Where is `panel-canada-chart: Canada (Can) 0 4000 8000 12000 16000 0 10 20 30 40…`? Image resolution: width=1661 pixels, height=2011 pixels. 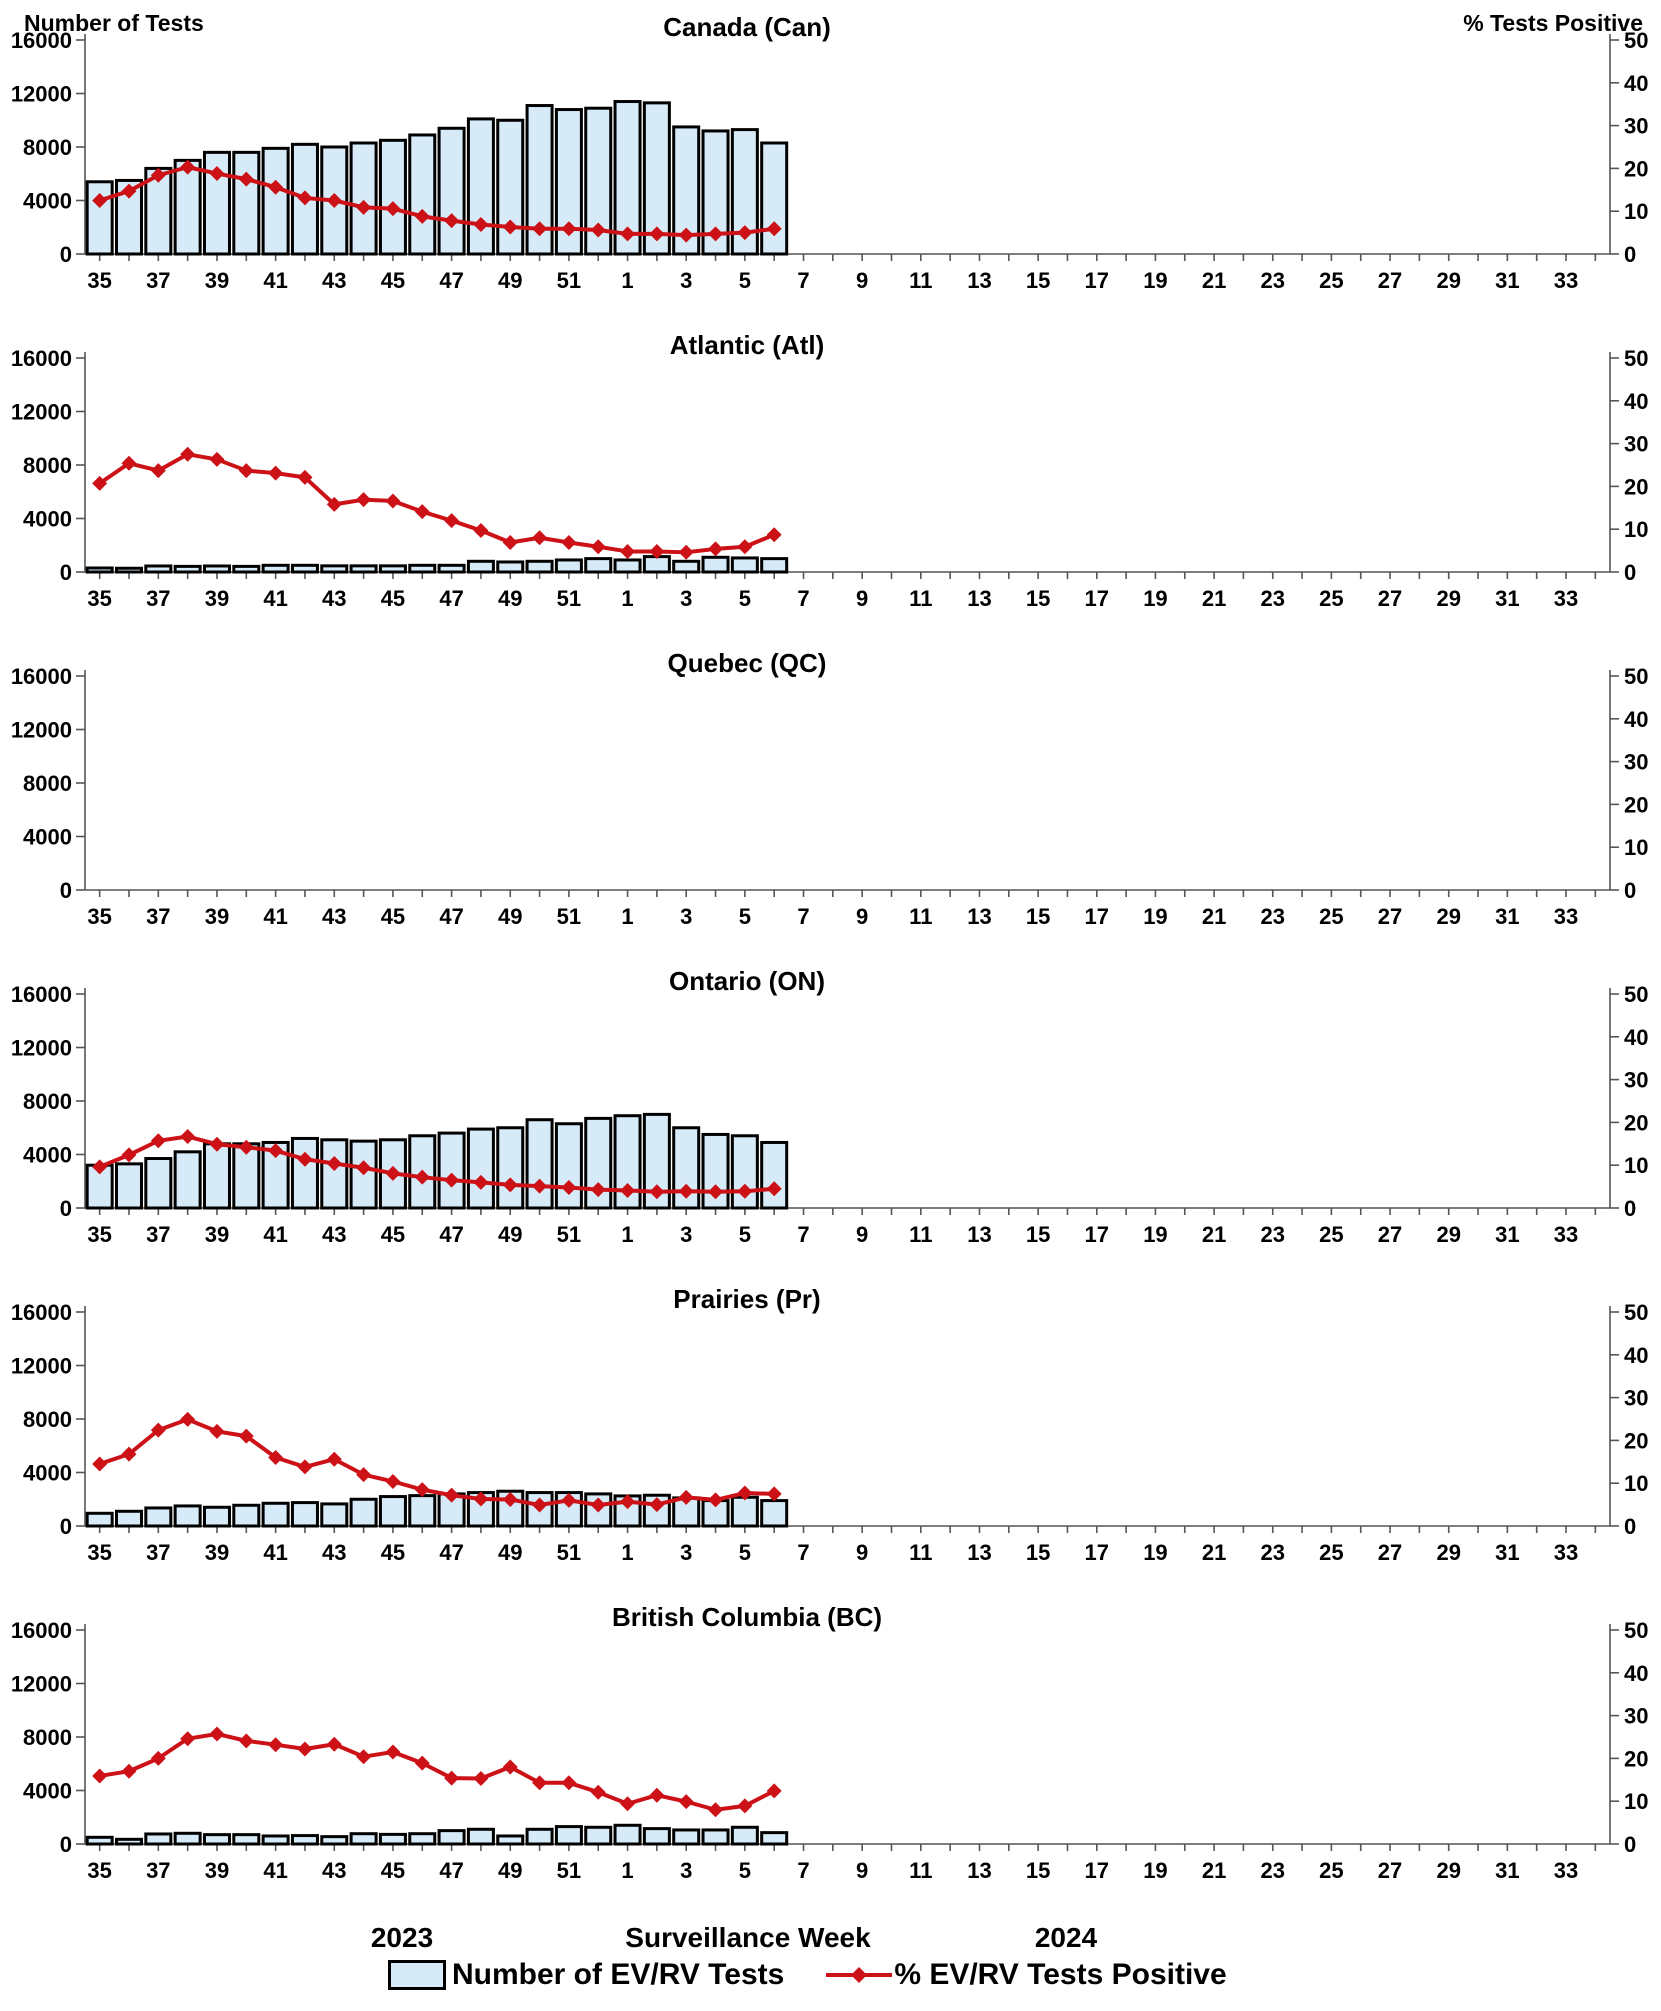
panel-canada-chart: Canada (Can) 0 4000 8000 12000 16000 0 10 20 30 40… is located at coordinates (830, 152).